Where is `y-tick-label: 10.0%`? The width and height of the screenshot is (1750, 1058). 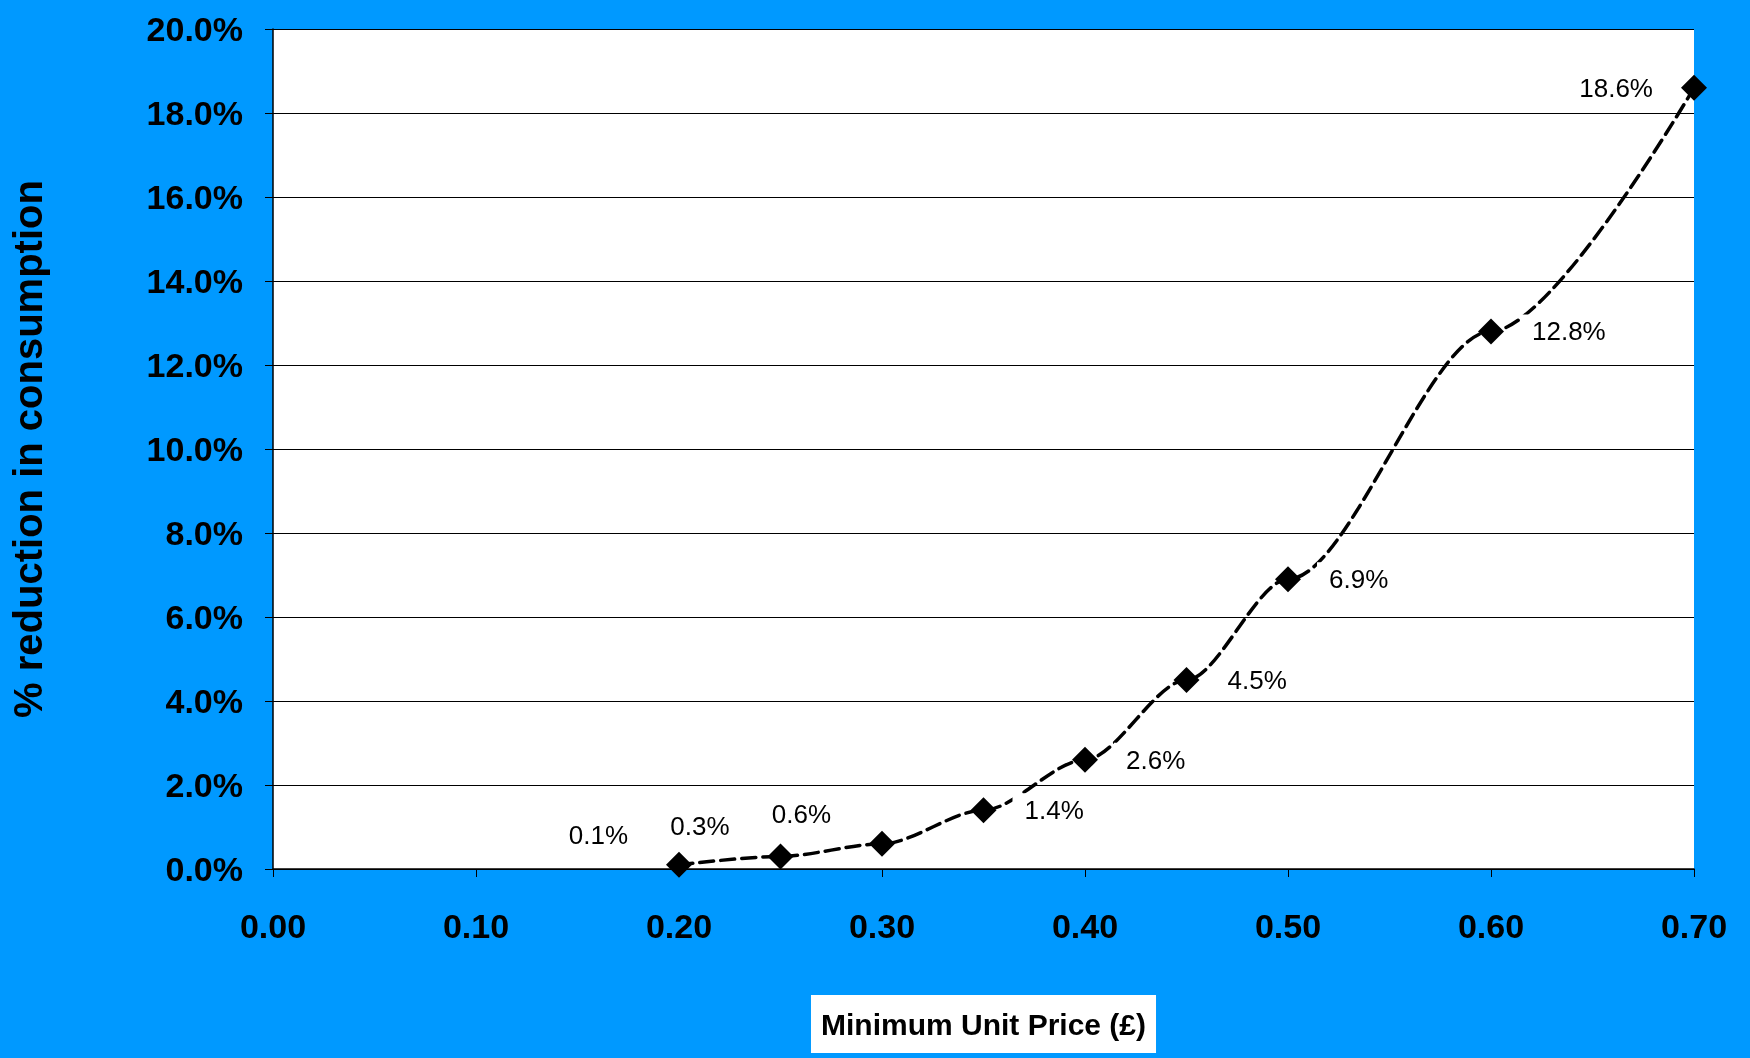 y-tick-label: 10.0% is located at coordinates (194, 449).